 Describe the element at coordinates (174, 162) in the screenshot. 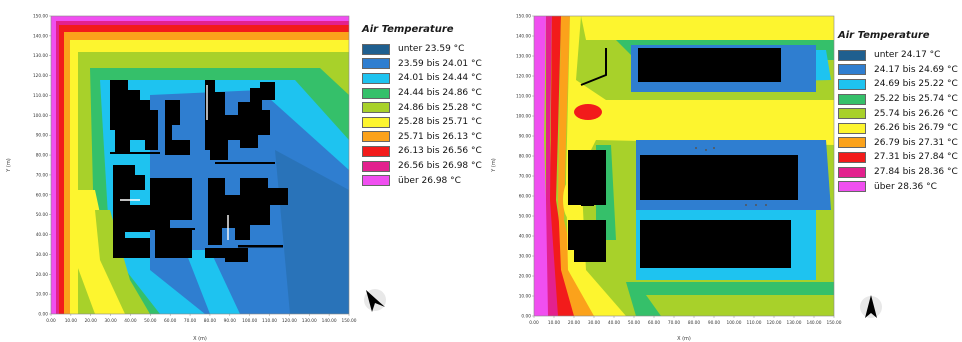

I see `left-building-courtyards` at that location.